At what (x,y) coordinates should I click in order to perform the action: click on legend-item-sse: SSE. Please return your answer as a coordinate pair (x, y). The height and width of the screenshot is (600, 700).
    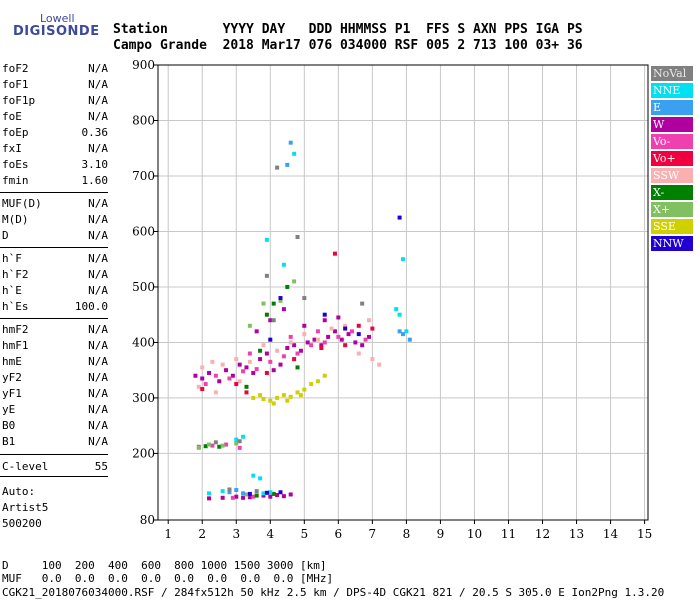
    Looking at the image, I should click on (672, 226).